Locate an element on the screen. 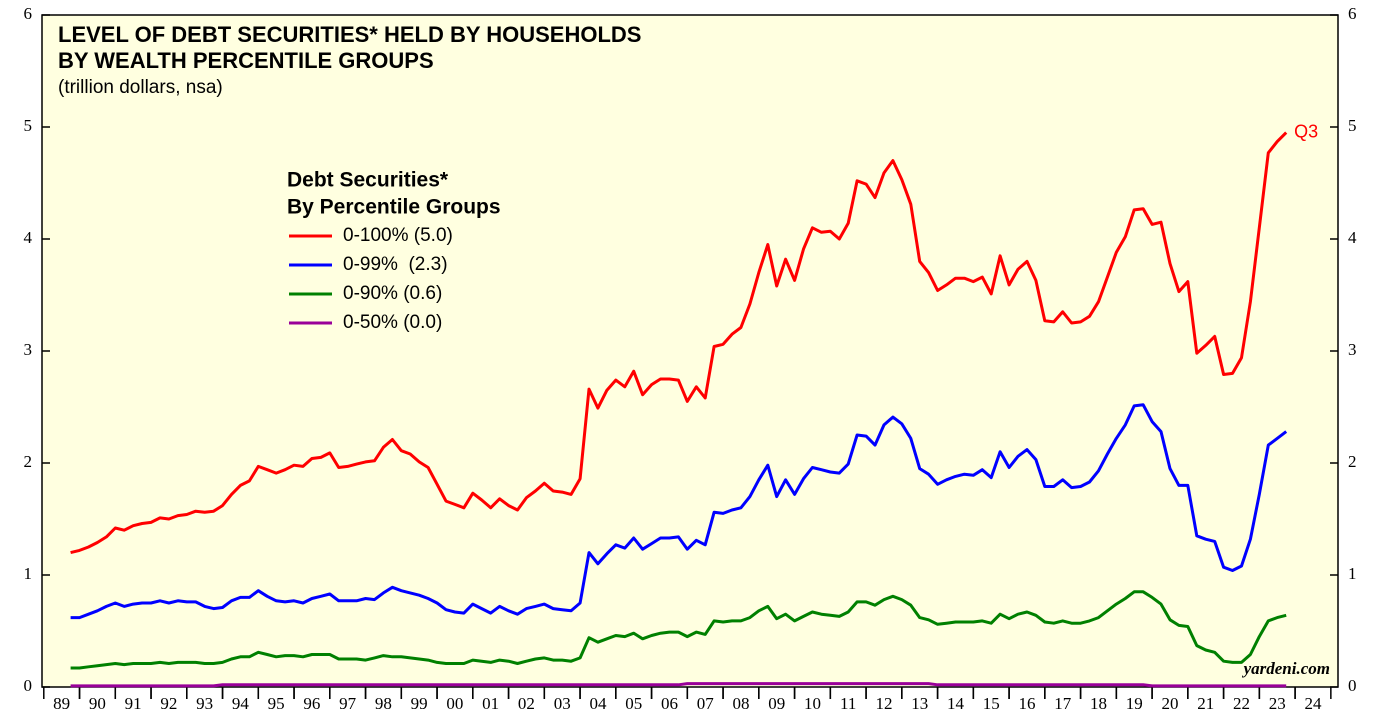  legend-label: 0-100% (5.0) is located at coordinates (398, 235).